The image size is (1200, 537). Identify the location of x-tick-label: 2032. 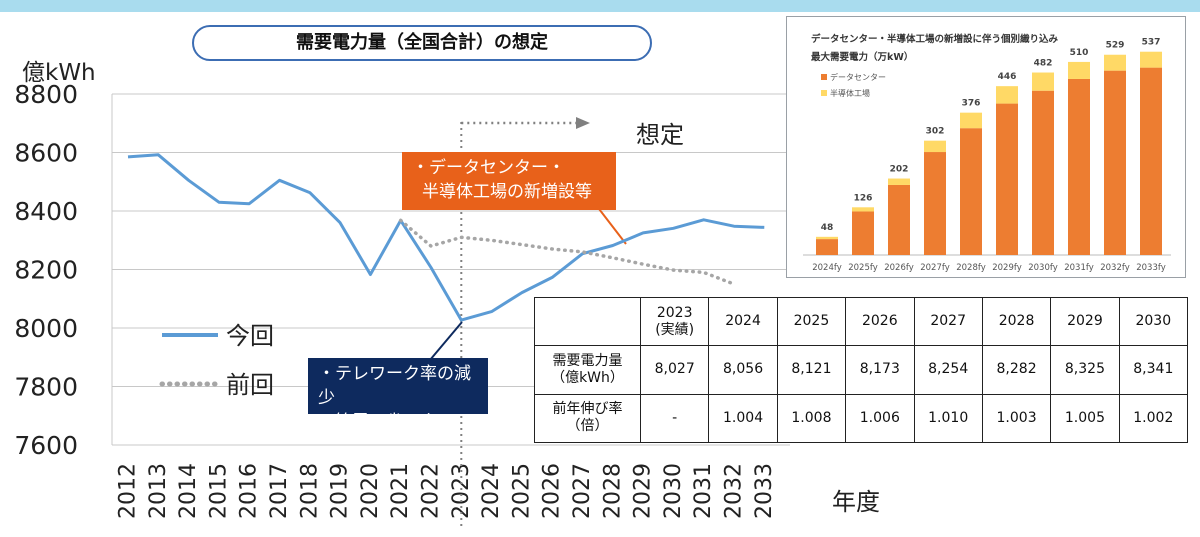
(734, 491).